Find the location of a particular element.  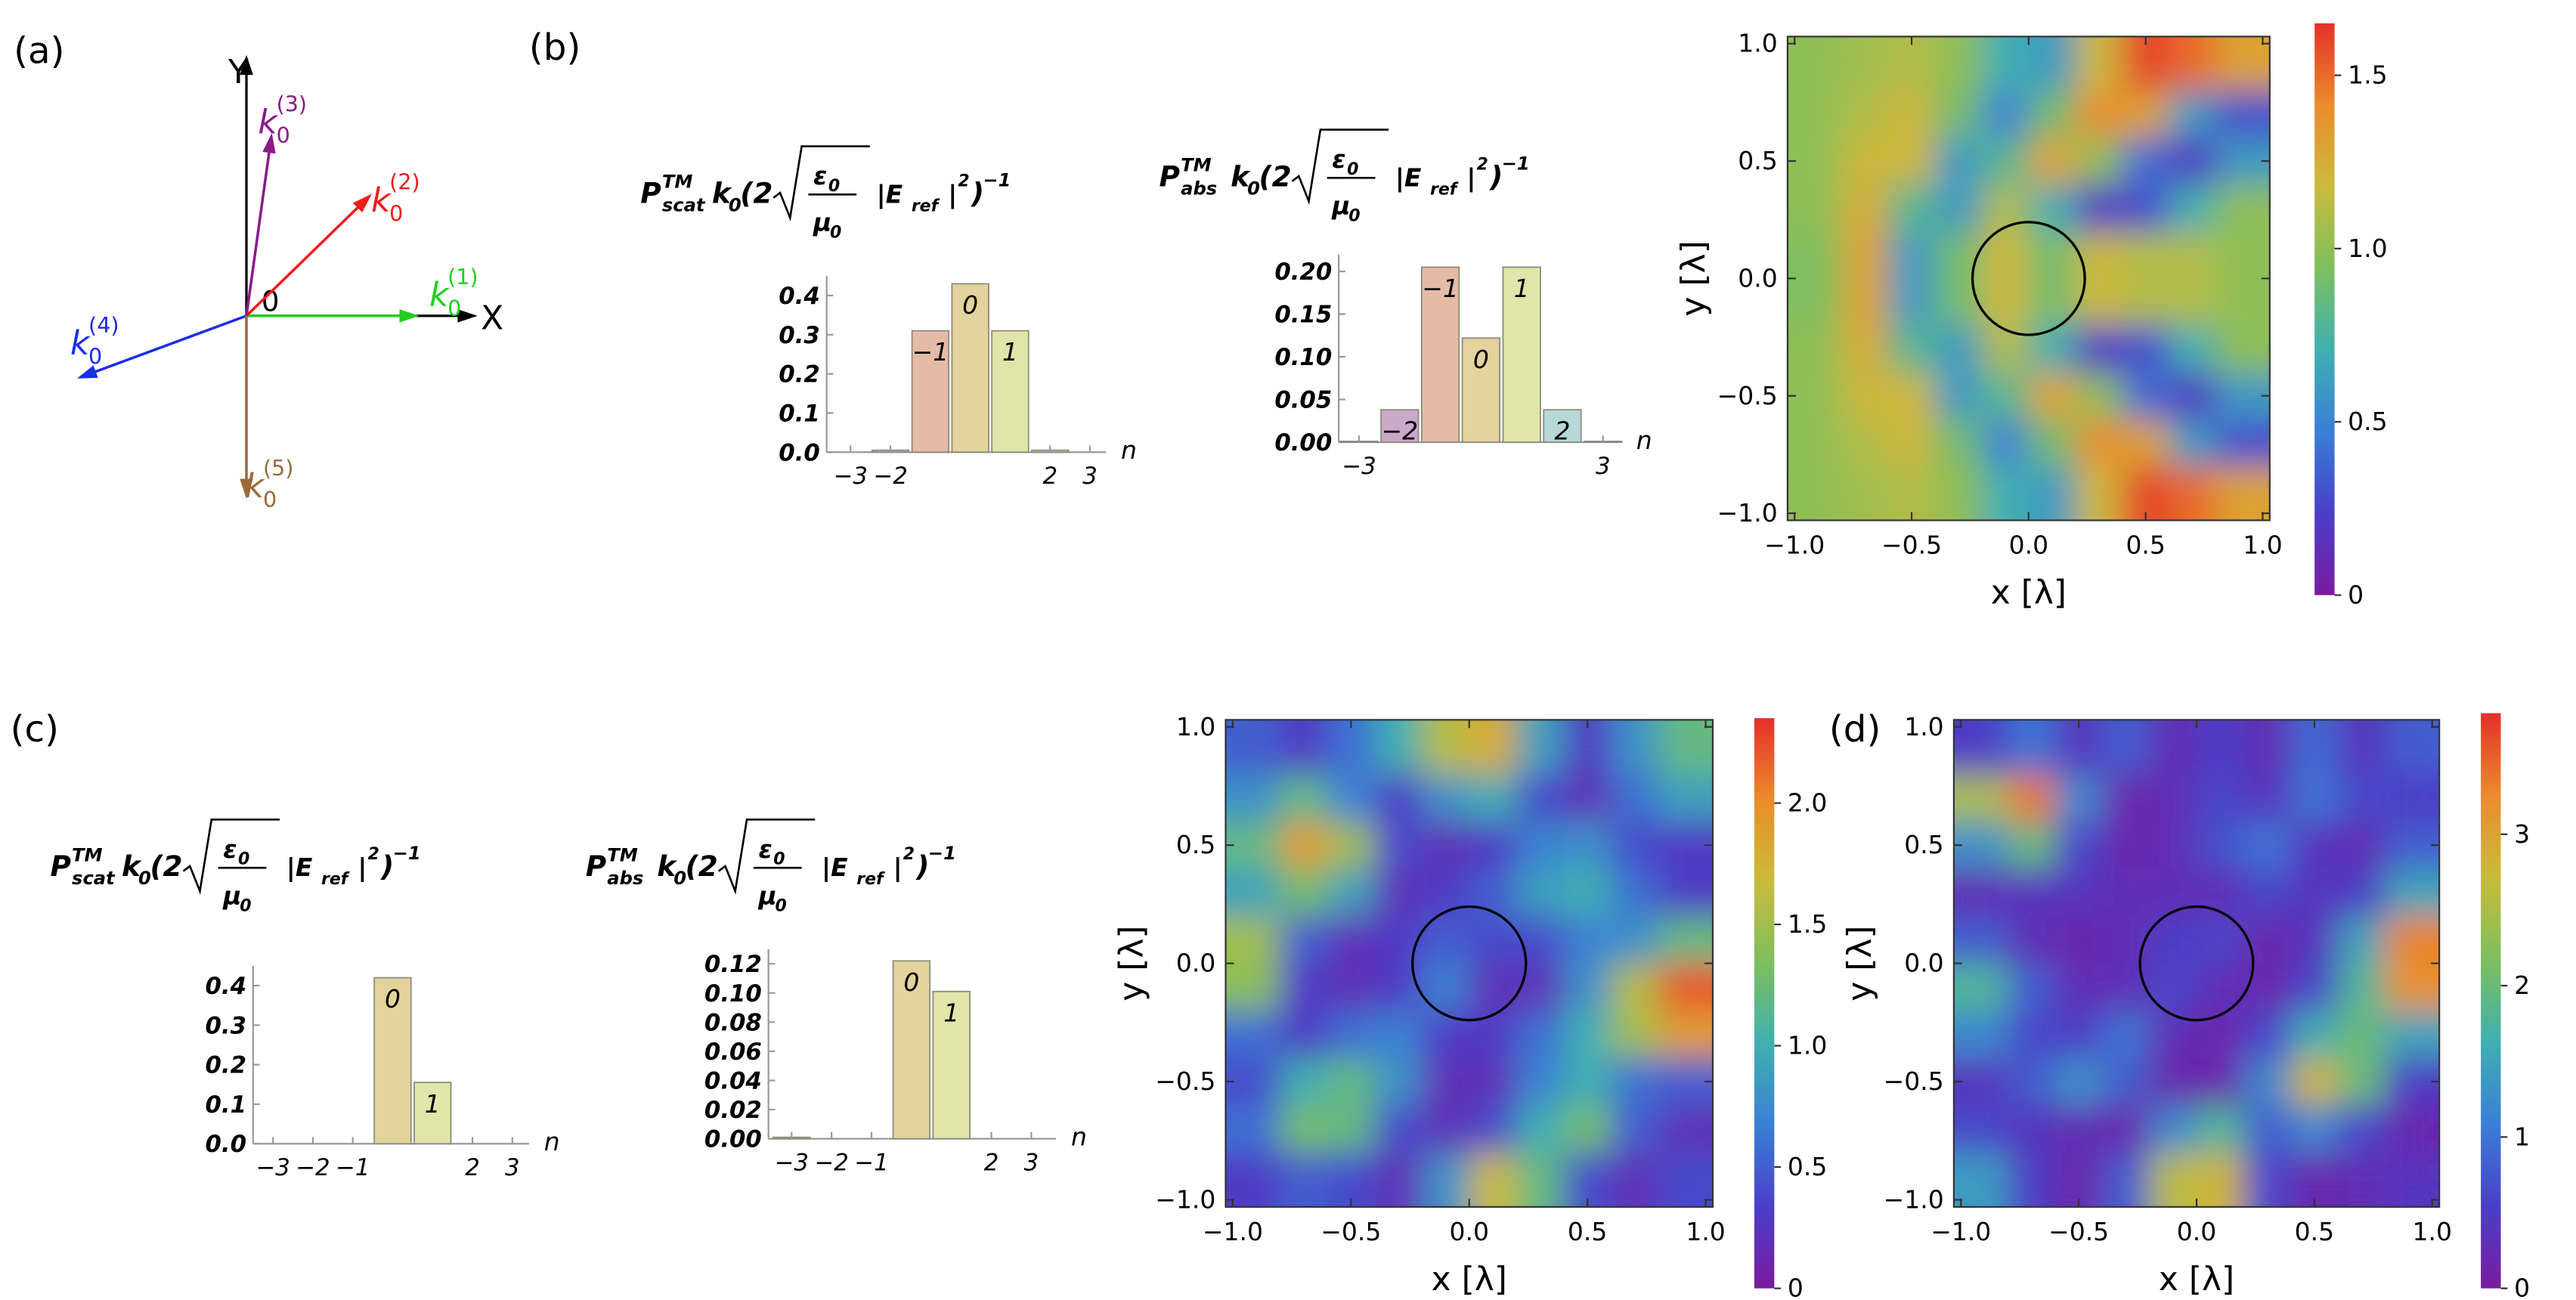

y-tick-label: 0.0 is located at coordinates (799, 452).